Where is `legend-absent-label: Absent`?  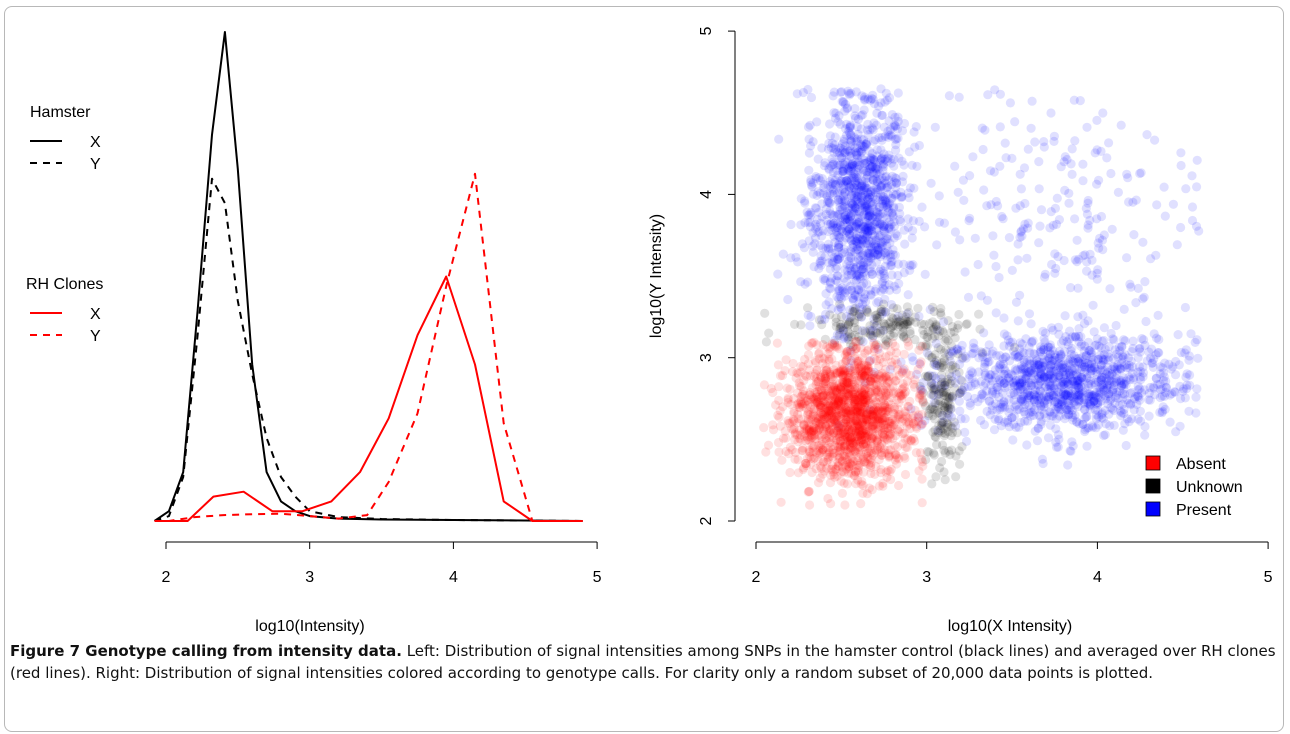 legend-absent-label: Absent is located at coordinates (1201, 464).